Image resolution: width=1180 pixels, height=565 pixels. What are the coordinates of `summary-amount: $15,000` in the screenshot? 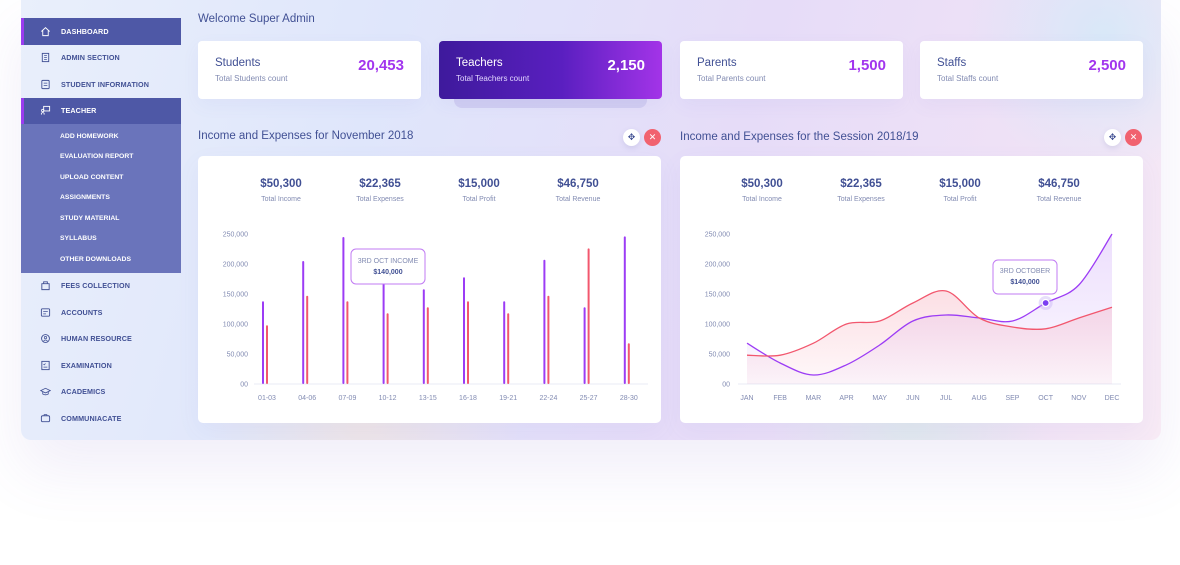 It's located at (960, 184).